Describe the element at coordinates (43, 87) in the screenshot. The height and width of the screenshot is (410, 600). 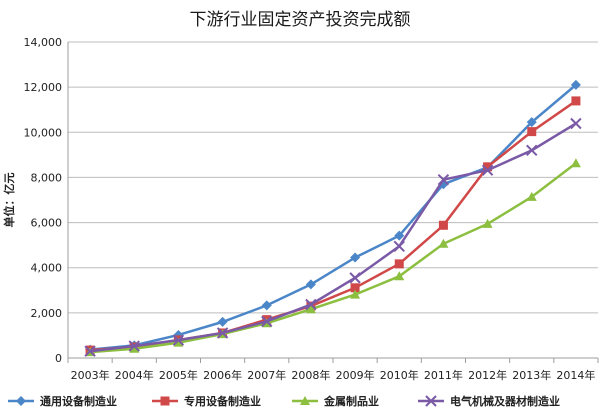
I see `y-tick-label: 12,000` at that location.